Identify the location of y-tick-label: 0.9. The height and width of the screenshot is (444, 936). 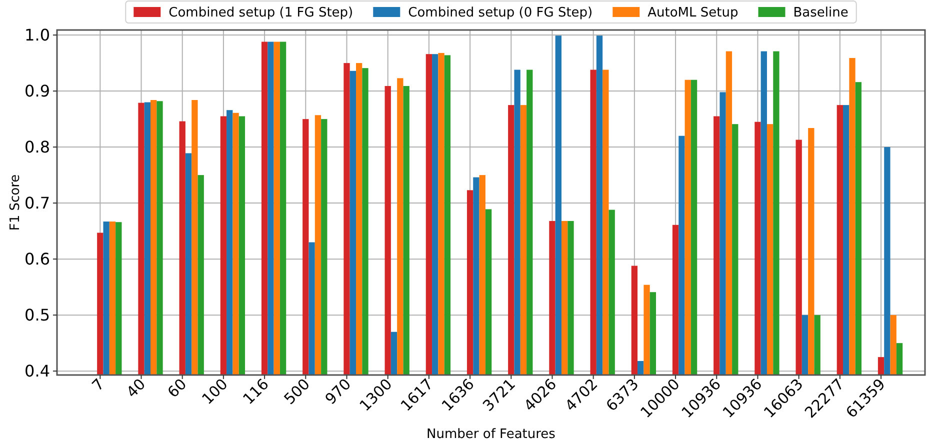
(37, 91).